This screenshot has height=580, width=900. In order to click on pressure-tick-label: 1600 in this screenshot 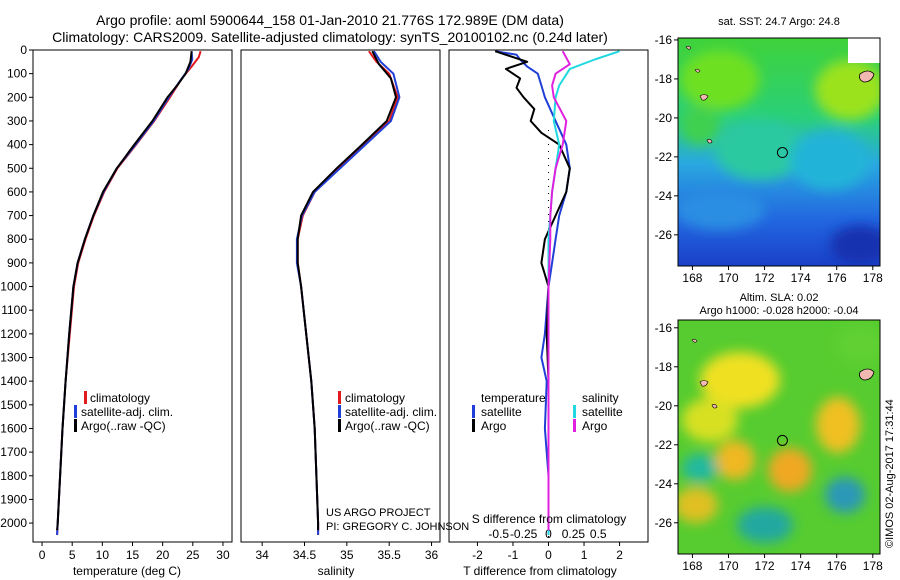, I will do `click(13, 428)`.